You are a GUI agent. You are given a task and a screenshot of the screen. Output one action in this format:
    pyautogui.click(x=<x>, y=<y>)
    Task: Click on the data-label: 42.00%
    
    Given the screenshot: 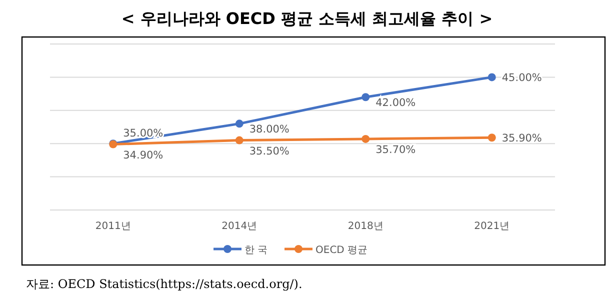 What is the action you would take?
    pyautogui.click(x=396, y=103)
    